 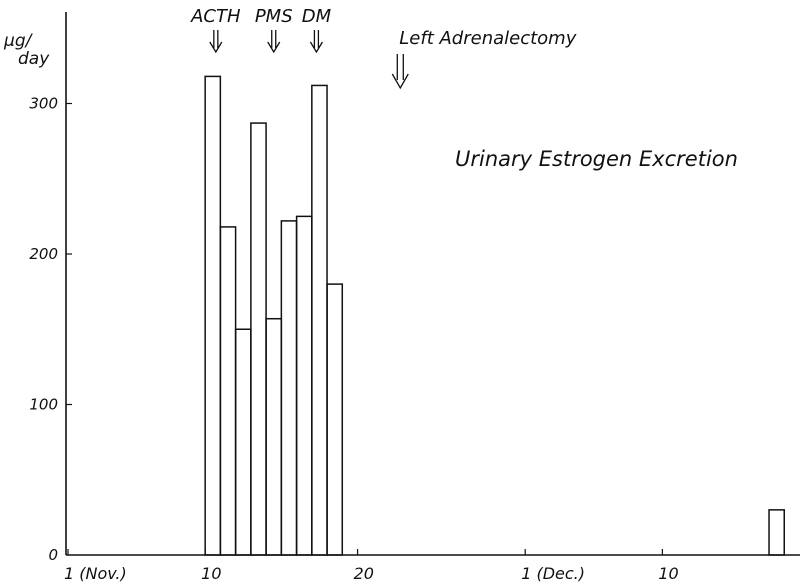 I want to click on y-tick-label: 300, so click(x=43, y=104).